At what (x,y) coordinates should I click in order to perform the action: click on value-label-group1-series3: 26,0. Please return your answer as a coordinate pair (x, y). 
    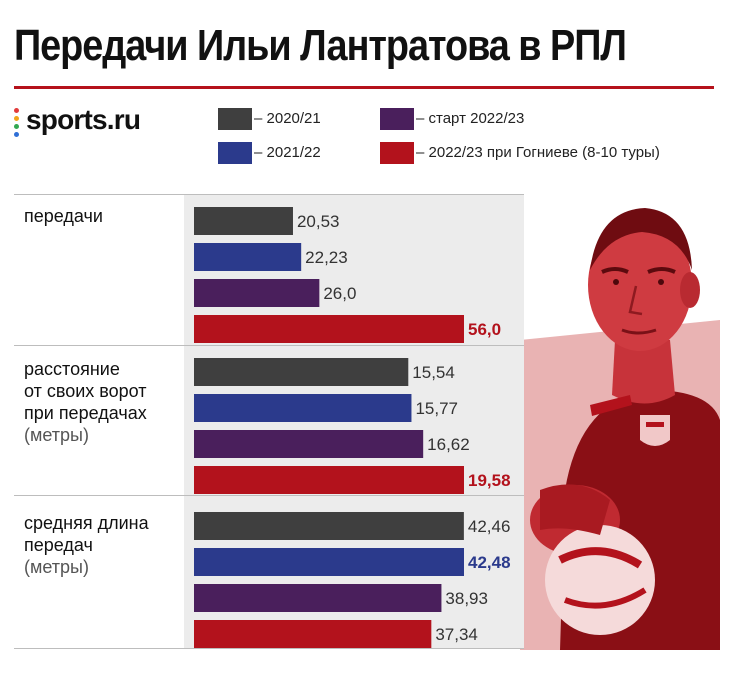
    Looking at the image, I should click on (339, 293).